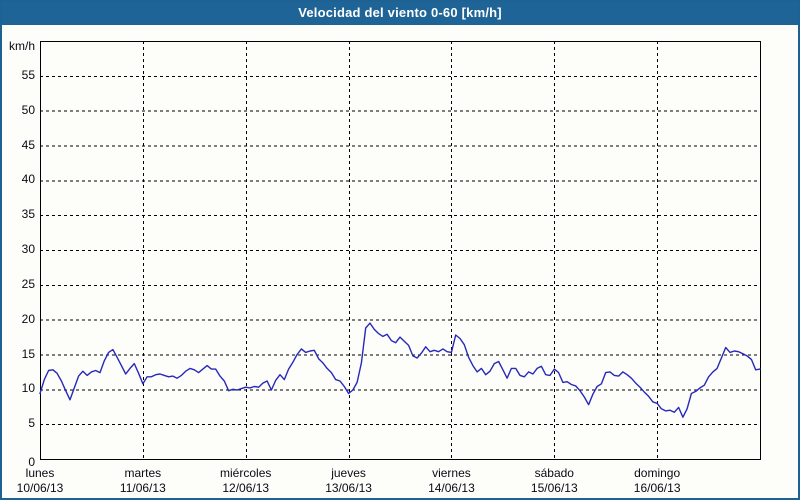  What do you see at coordinates (28, 144) in the screenshot?
I see `y-axis-tick-label: 45` at bounding box center [28, 144].